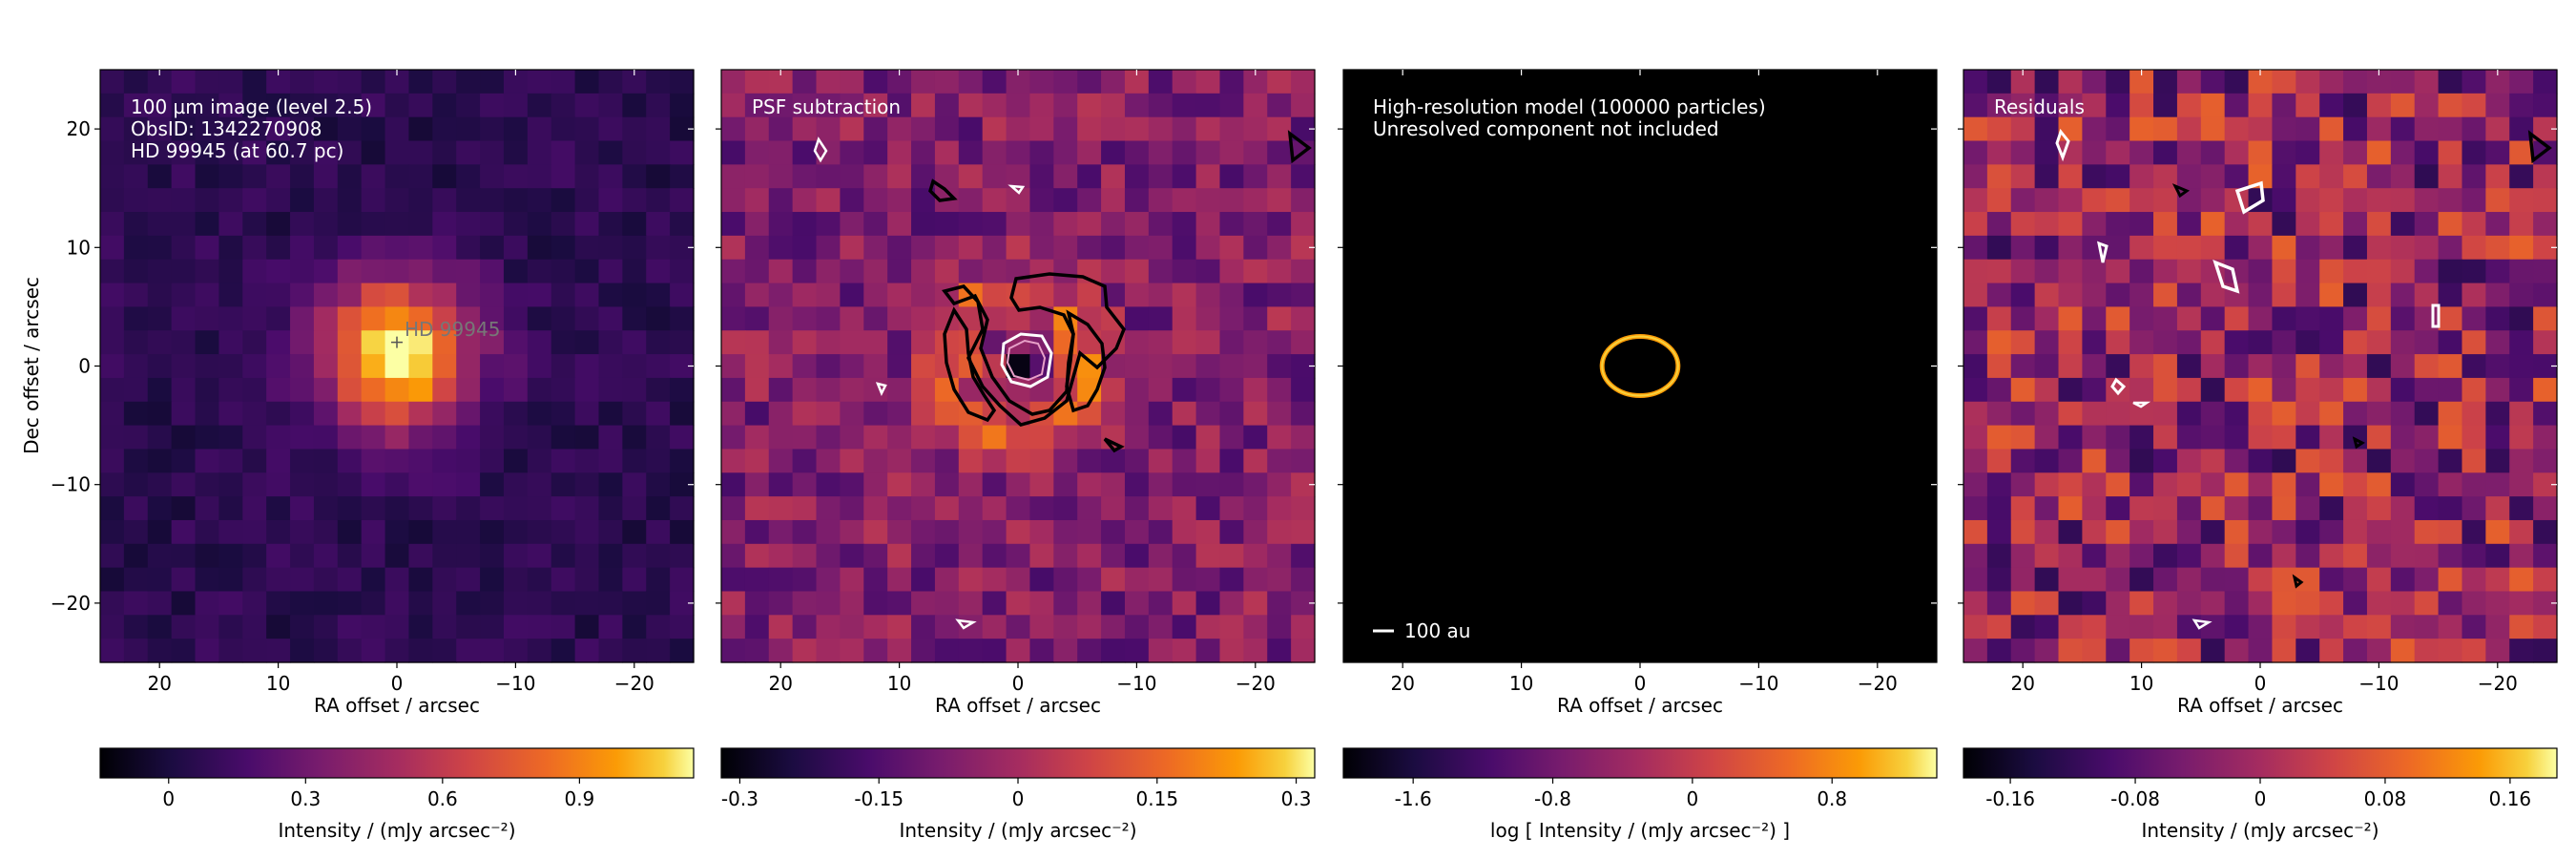 This screenshot has height=859, width=2576. Describe the element at coordinates (84, 366) in the screenshot. I see `y-tick-label: 0` at that location.